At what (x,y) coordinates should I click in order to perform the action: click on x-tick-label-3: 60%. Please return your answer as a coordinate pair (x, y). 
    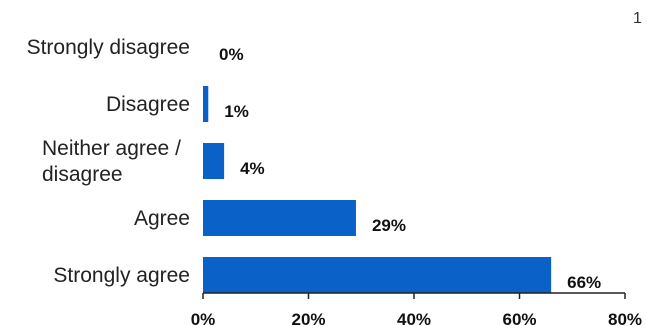
    Looking at the image, I should click on (519, 318).